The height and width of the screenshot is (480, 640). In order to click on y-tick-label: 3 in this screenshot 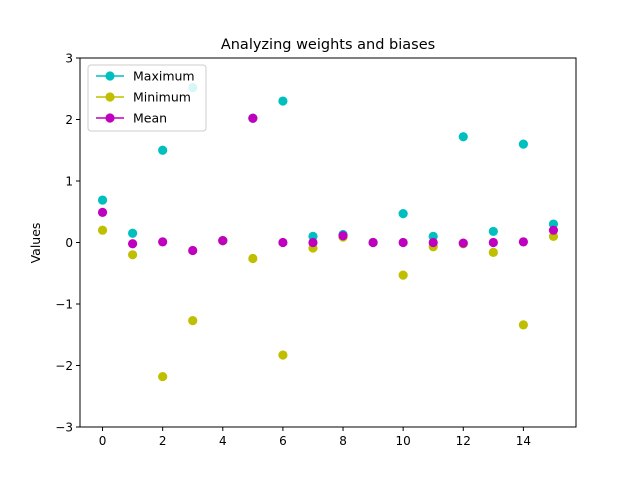, I will do `click(69, 59)`.